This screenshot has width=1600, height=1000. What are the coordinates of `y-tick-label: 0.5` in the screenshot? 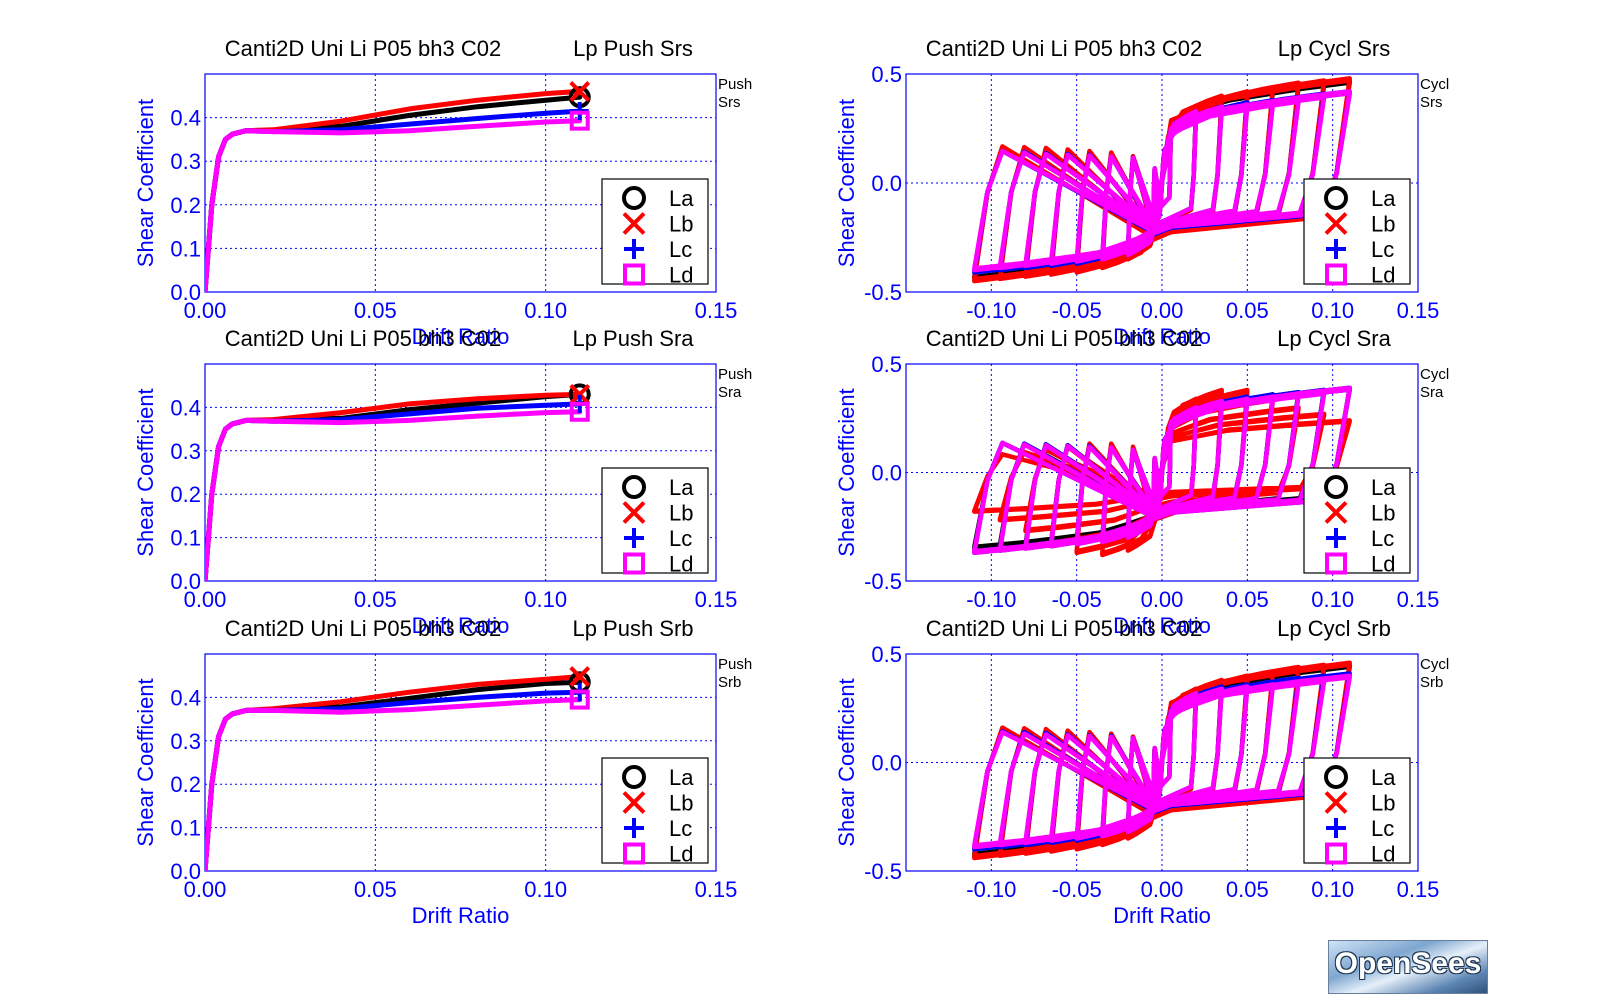 It's located at (886, 654).